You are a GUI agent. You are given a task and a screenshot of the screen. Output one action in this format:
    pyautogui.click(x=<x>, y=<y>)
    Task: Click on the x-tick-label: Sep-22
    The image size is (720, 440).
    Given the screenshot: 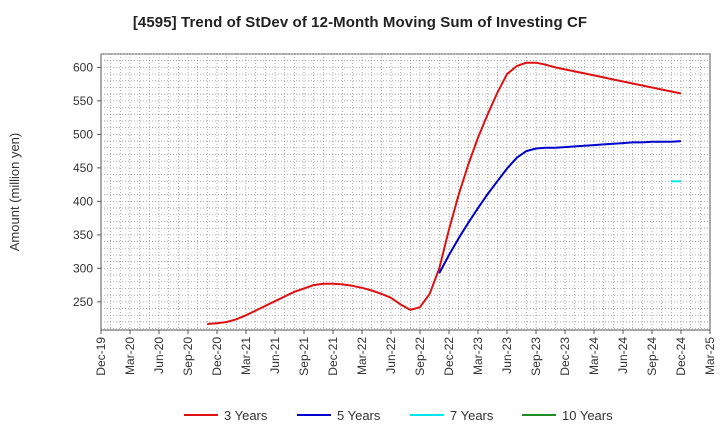 What is the action you would take?
    pyautogui.click(x=420, y=356)
    